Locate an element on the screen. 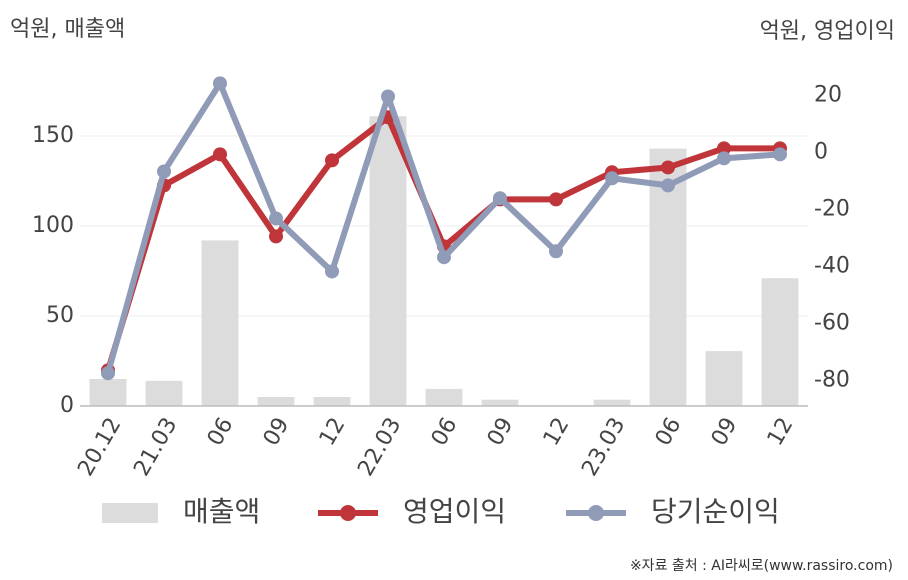 The width and height of the screenshot is (908, 580). x-tick-label: 21.03 is located at coordinates (155, 447).